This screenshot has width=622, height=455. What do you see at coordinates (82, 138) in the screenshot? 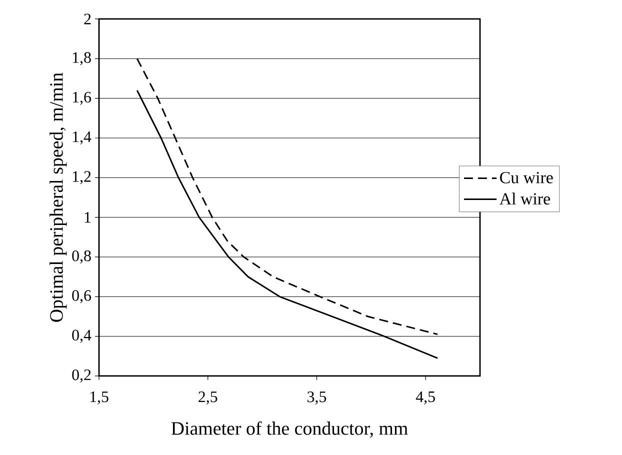
I see `y-tick-label: 1,4` at bounding box center [82, 138].